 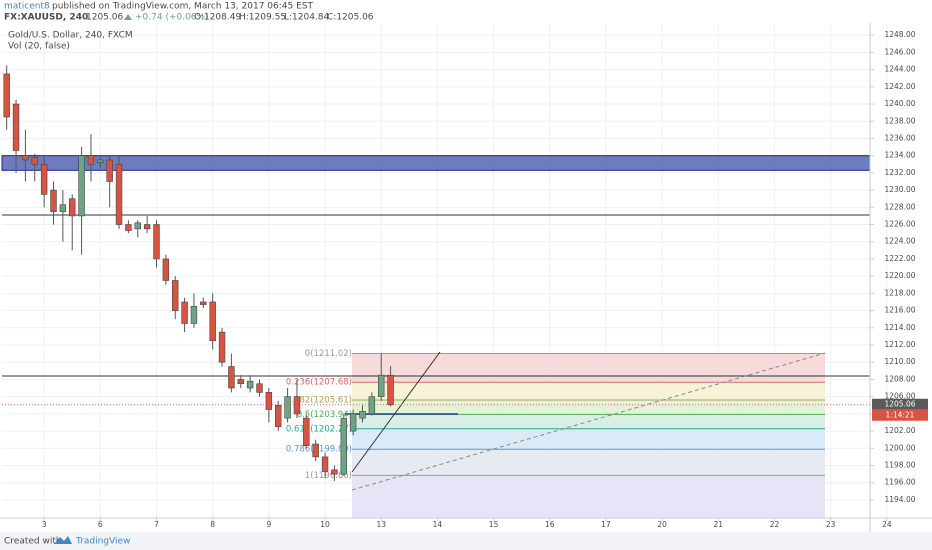 I want to click on y-tick-label: 1238.00, so click(x=899, y=120).